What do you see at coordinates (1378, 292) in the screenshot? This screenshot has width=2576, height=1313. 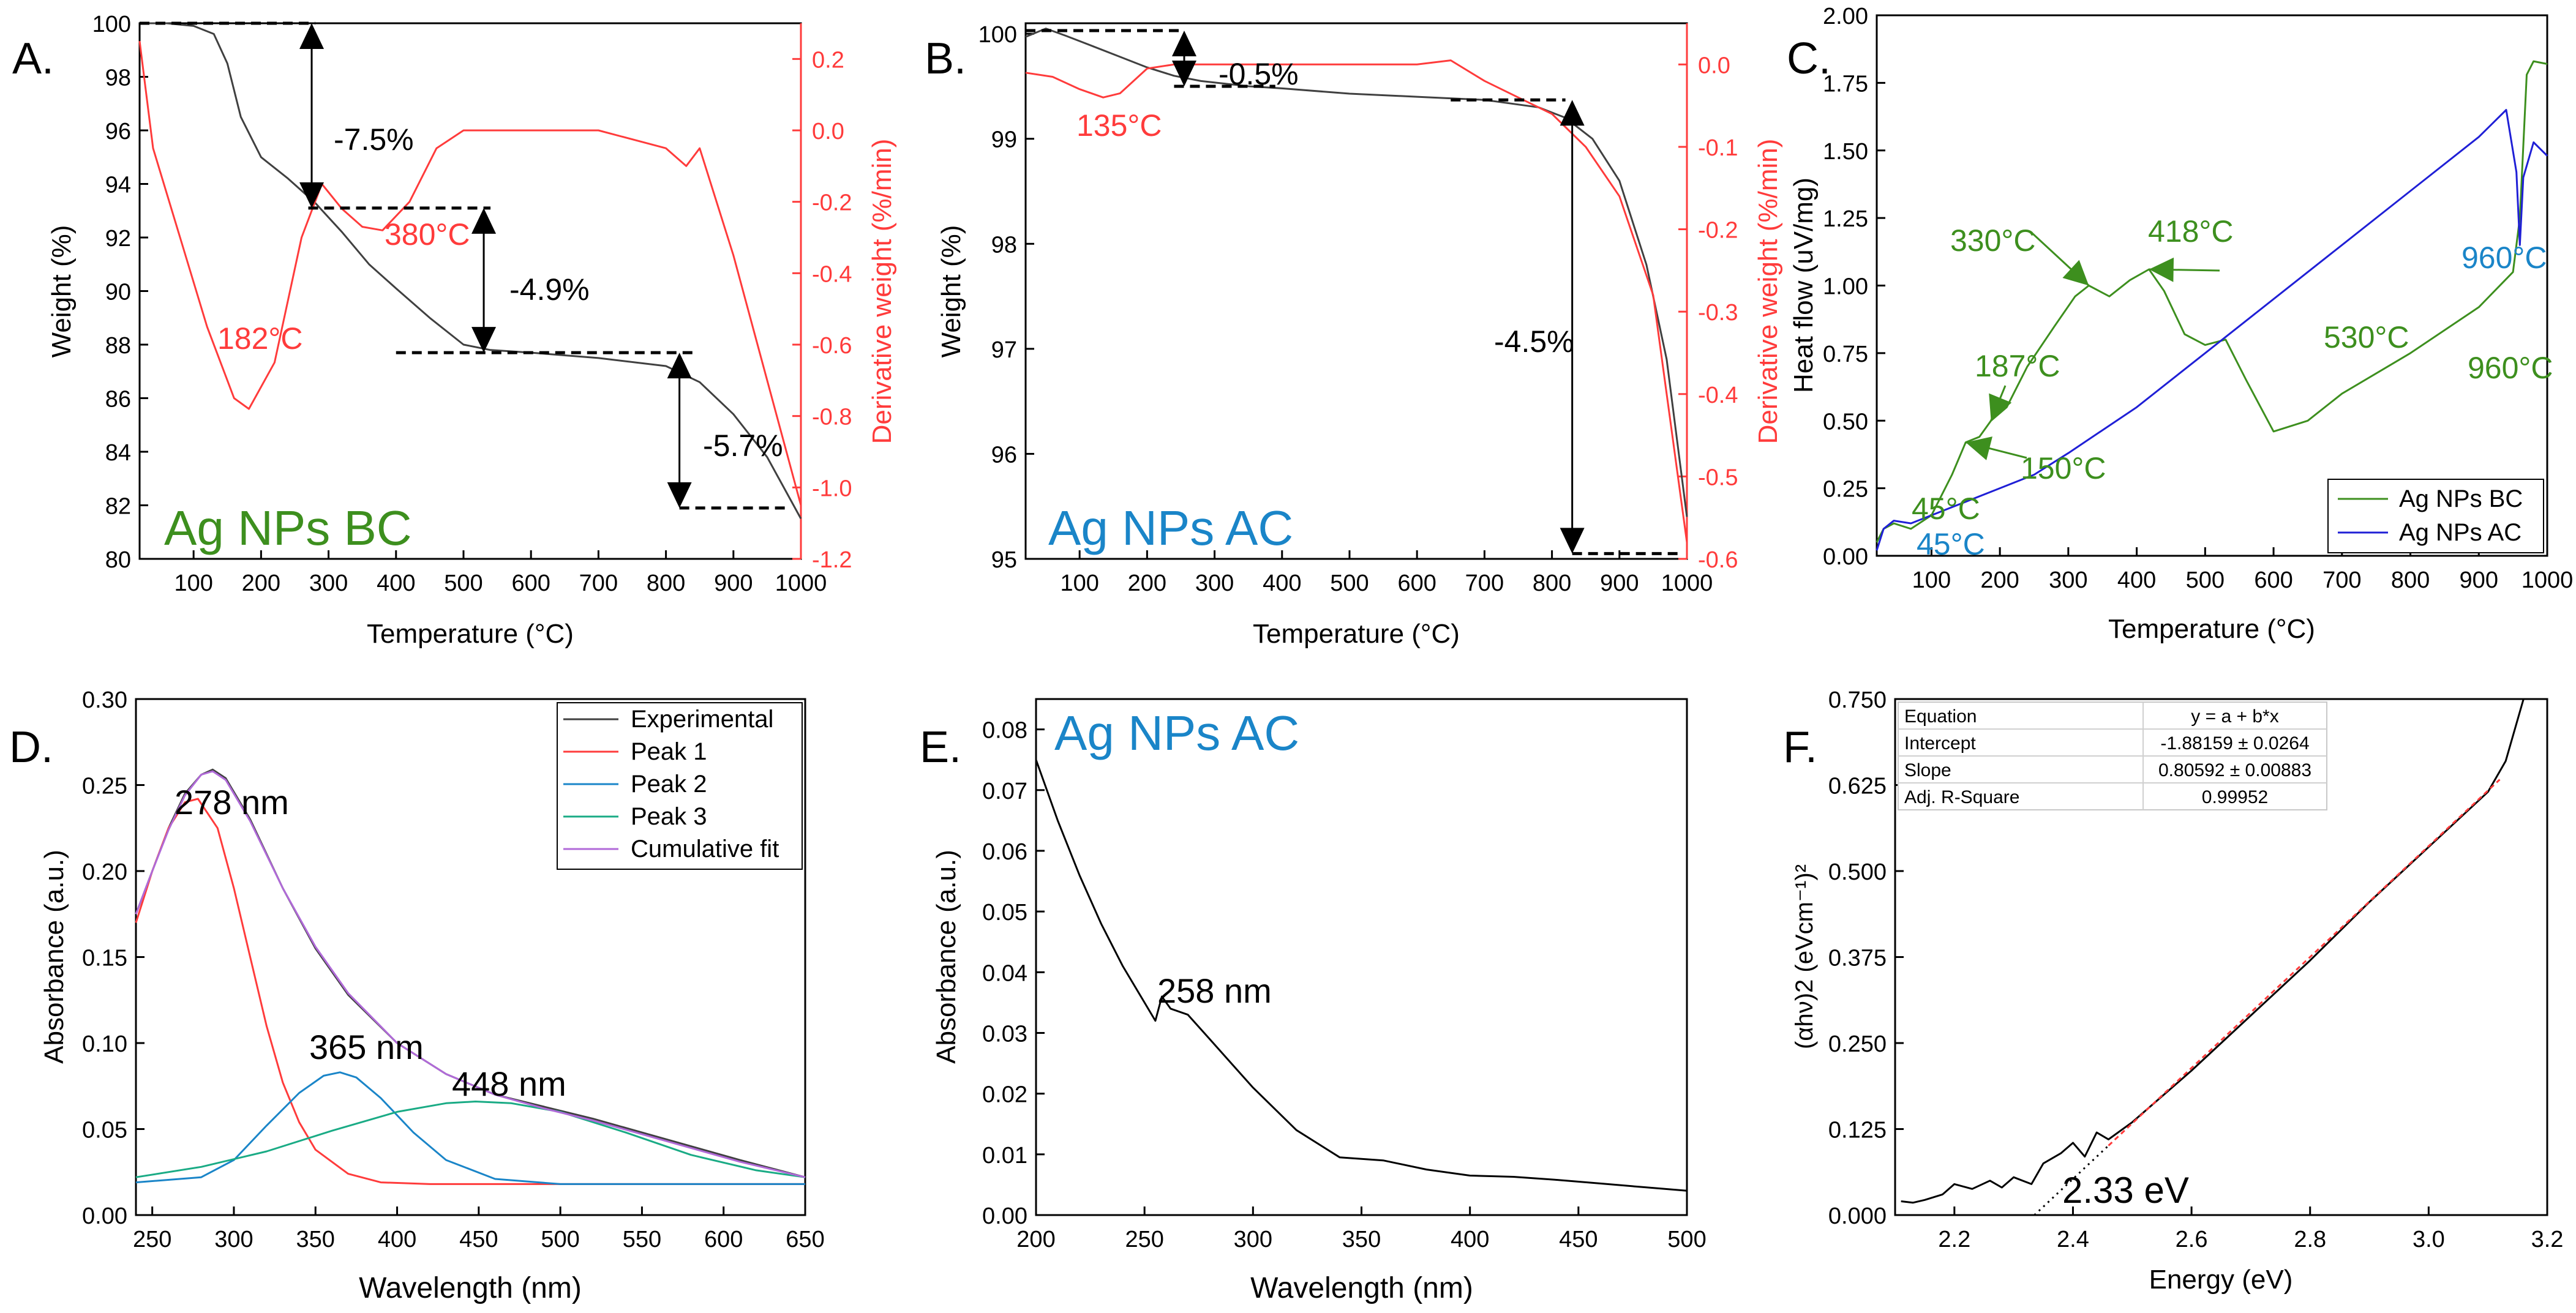 I see `arrows-b` at bounding box center [1378, 292].